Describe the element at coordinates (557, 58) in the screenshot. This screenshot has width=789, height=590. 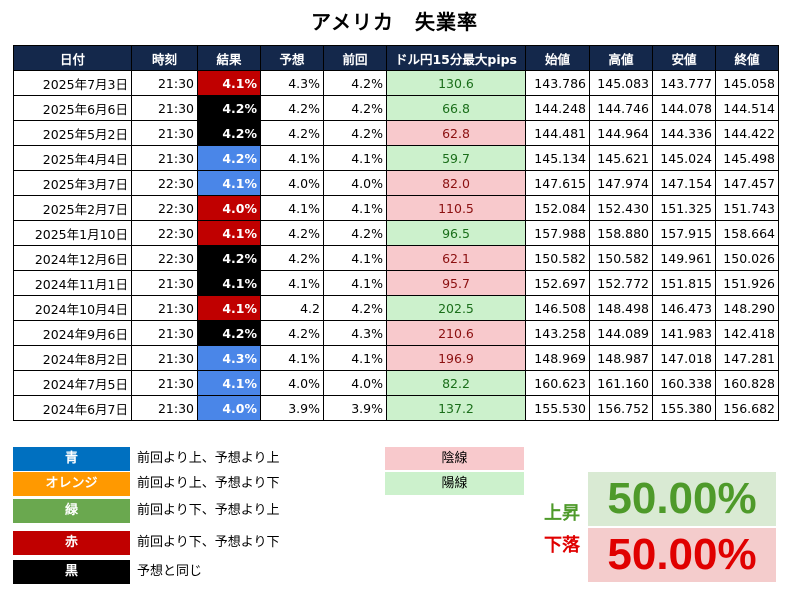
I see `column-header: 始値` at that location.